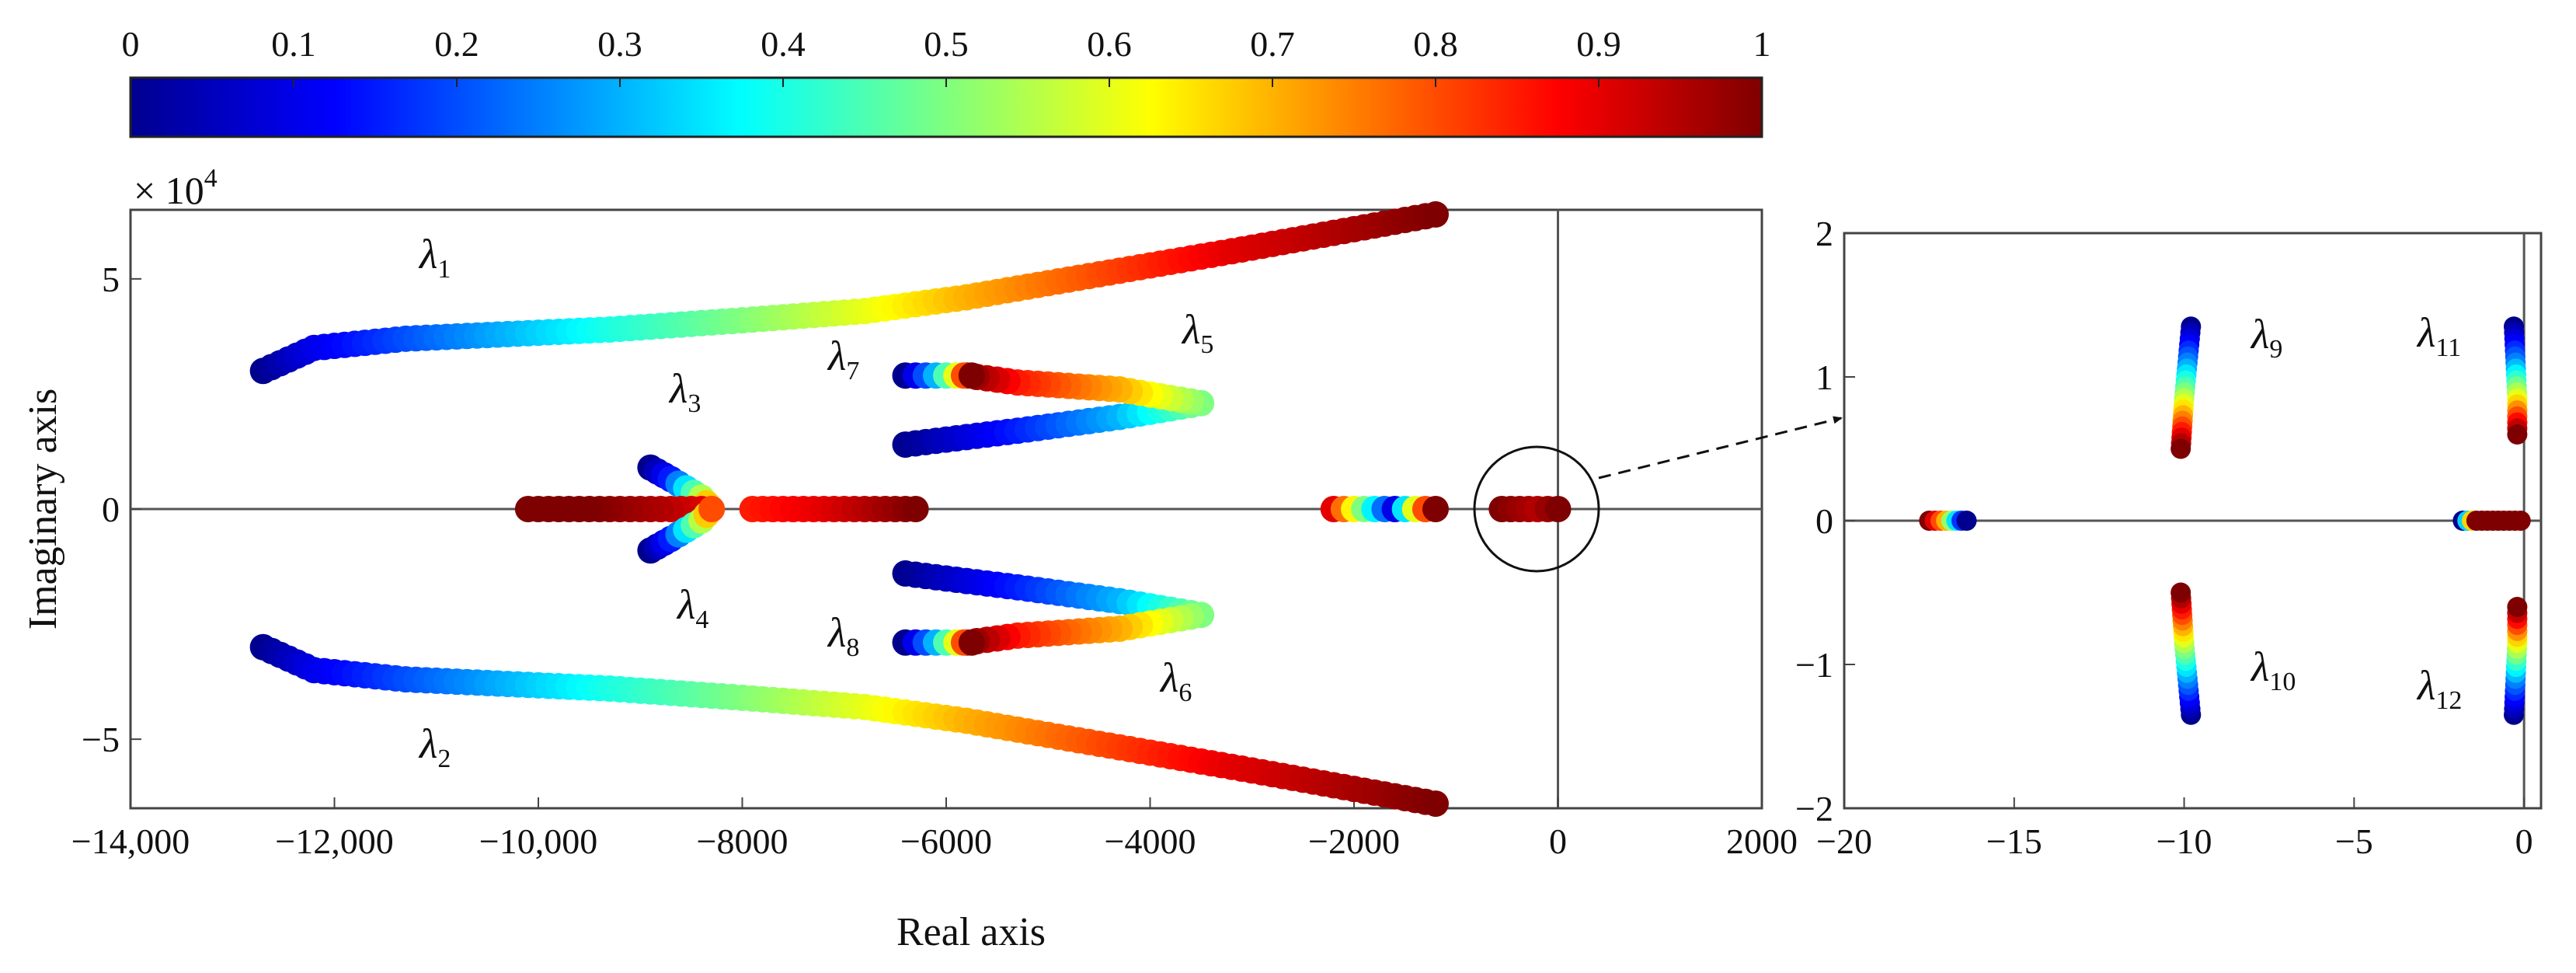 Image resolution: width=2576 pixels, height=973 pixels. Describe the element at coordinates (1435, 44) in the screenshot. I see `colorbar-tick-label: 0.8` at that location.